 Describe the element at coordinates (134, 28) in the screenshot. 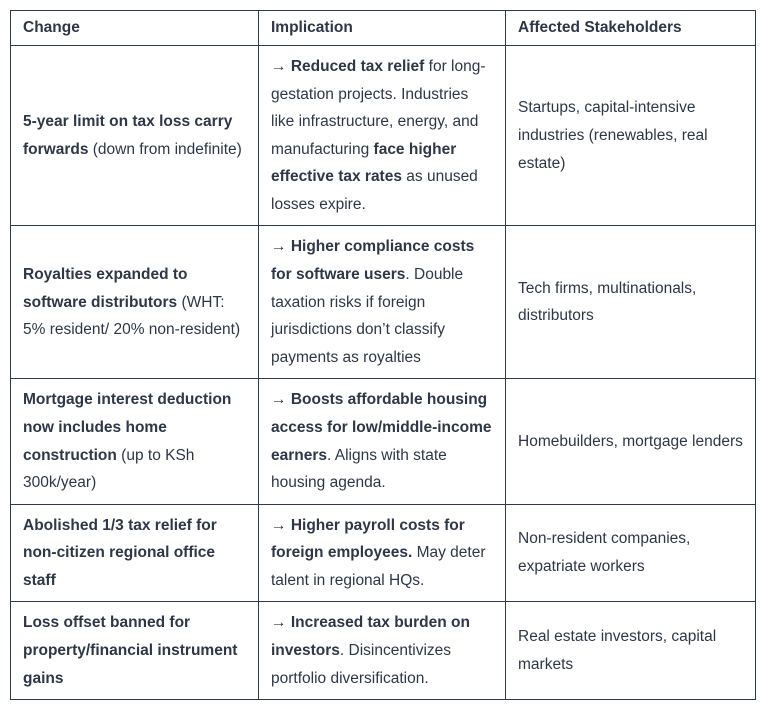

I see `column-header-change: Change` at that location.